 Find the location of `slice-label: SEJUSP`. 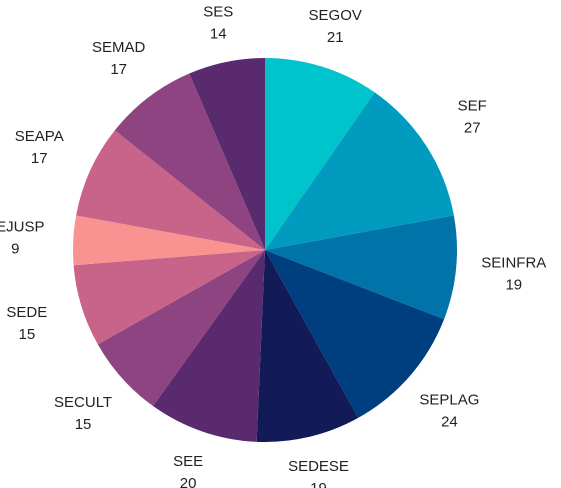

slice-label: SEJUSP is located at coordinates (22, 226).